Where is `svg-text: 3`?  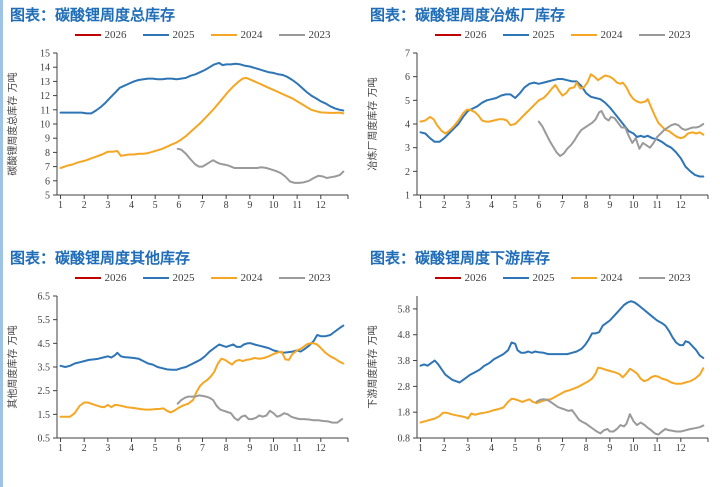
svg-text: 3 is located at coordinates (467, 448).